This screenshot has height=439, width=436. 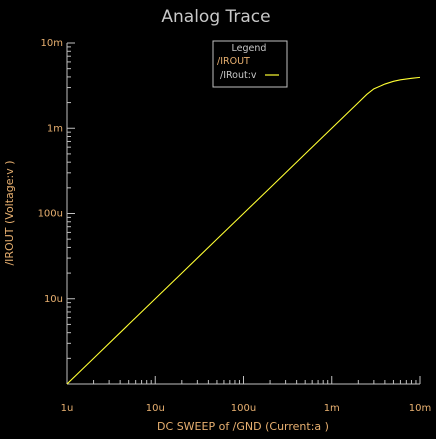 What do you see at coordinates (50, 214) in the screenshot?
I see `y-tick-label: 100u` at bounding box center [50, 214].